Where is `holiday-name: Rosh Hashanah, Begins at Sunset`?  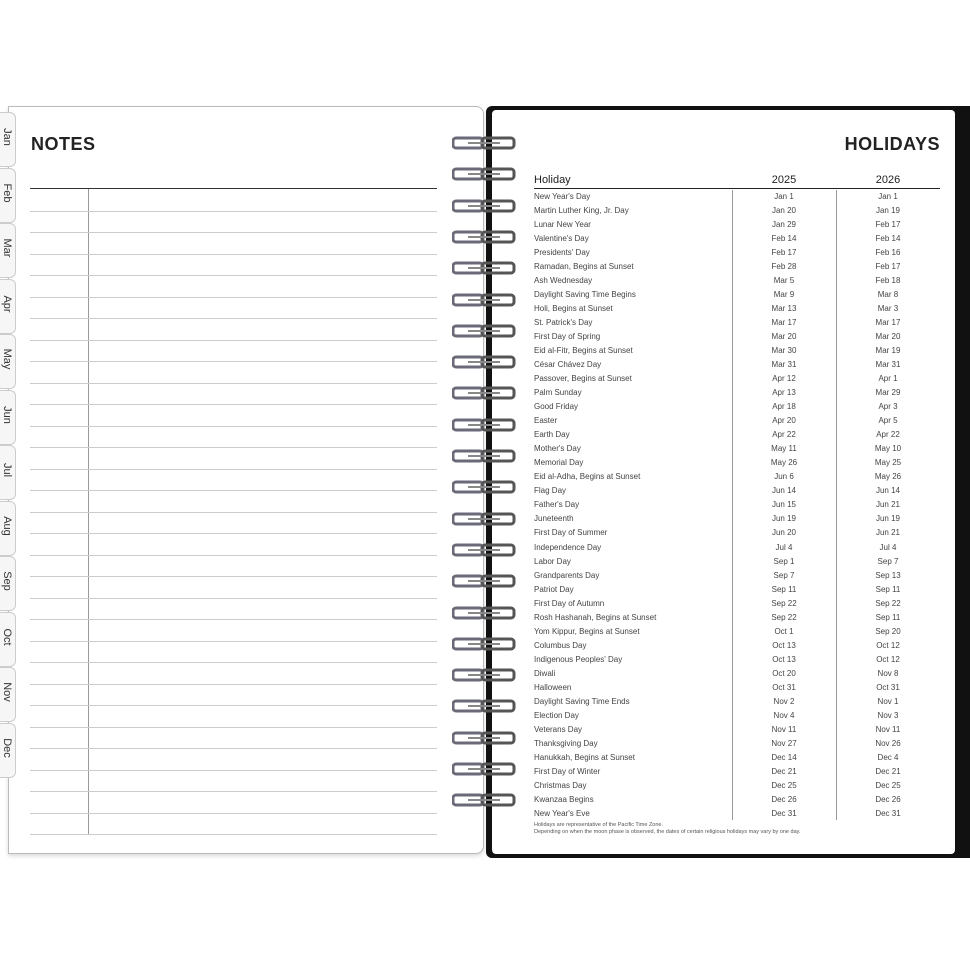 holiday-name: Rosh Hashanah, Begins at Sunset is located at coordinates (595, 617).